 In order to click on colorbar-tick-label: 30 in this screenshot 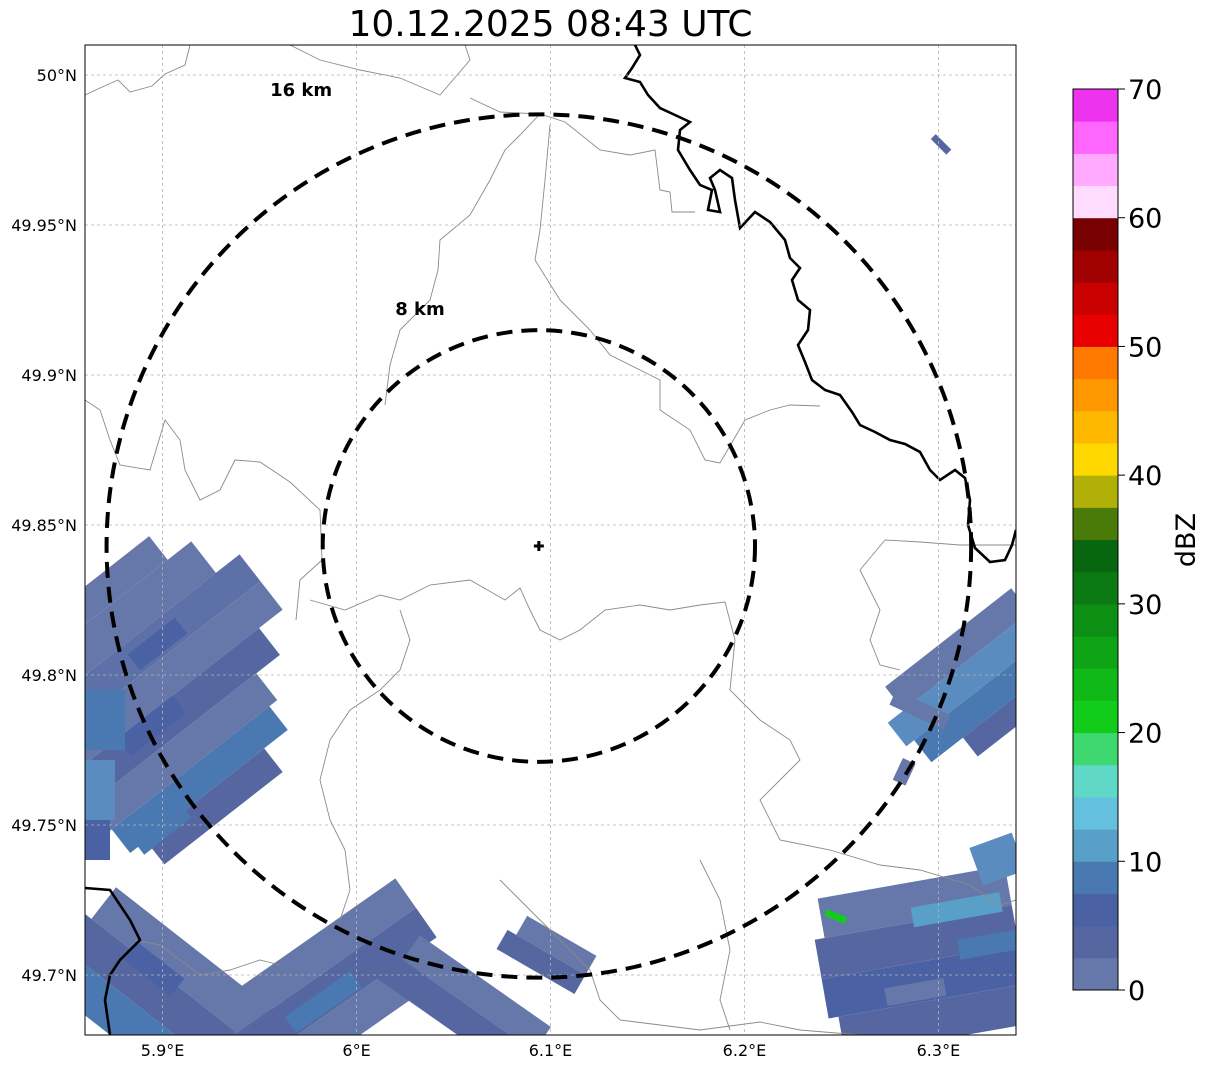, I will do `click(1145, 605)`.